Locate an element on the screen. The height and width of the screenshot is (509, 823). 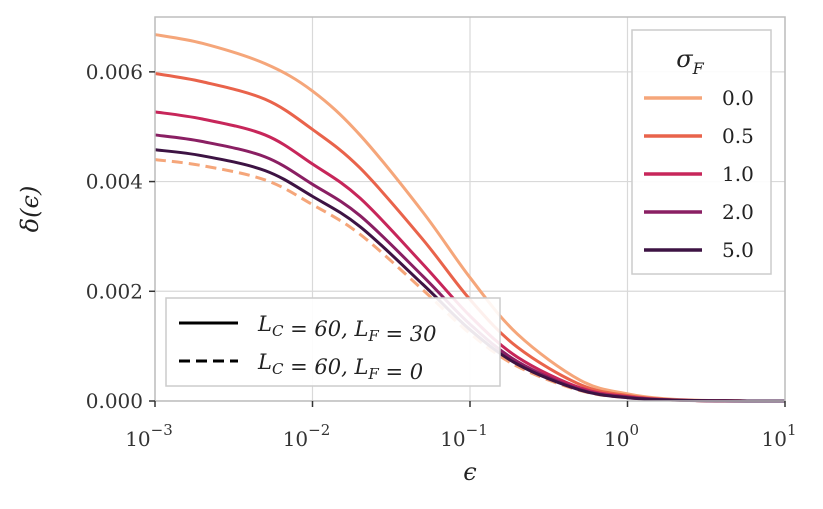
y-tick-label: 0.000 is located at coordinates (114, 401).